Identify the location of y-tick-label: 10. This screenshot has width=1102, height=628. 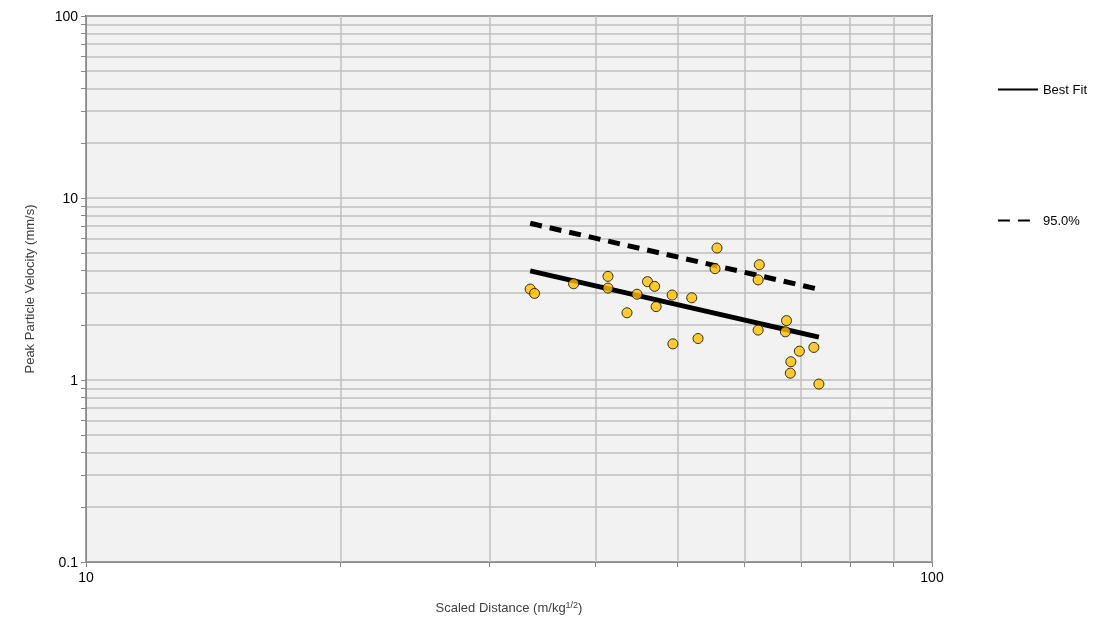
(70, 198).